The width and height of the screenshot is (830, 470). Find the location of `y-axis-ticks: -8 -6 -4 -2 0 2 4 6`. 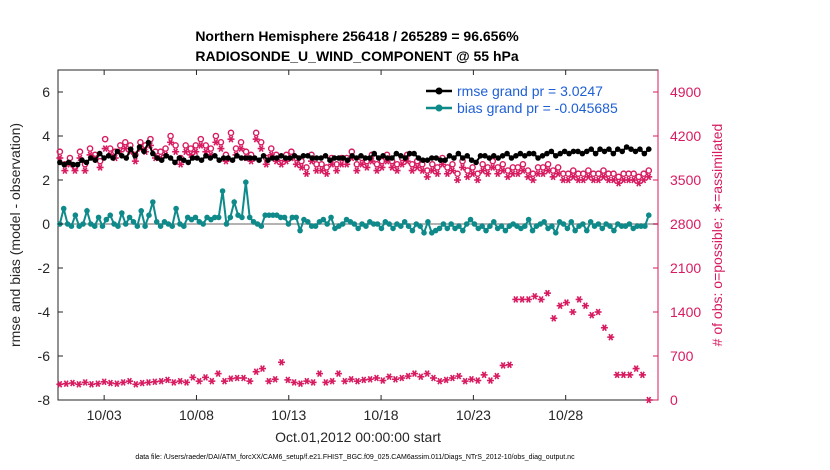

y-axis-ticks: -8 -6 -4 -2 0 2 4 6 is located at coordinates (50, 246).